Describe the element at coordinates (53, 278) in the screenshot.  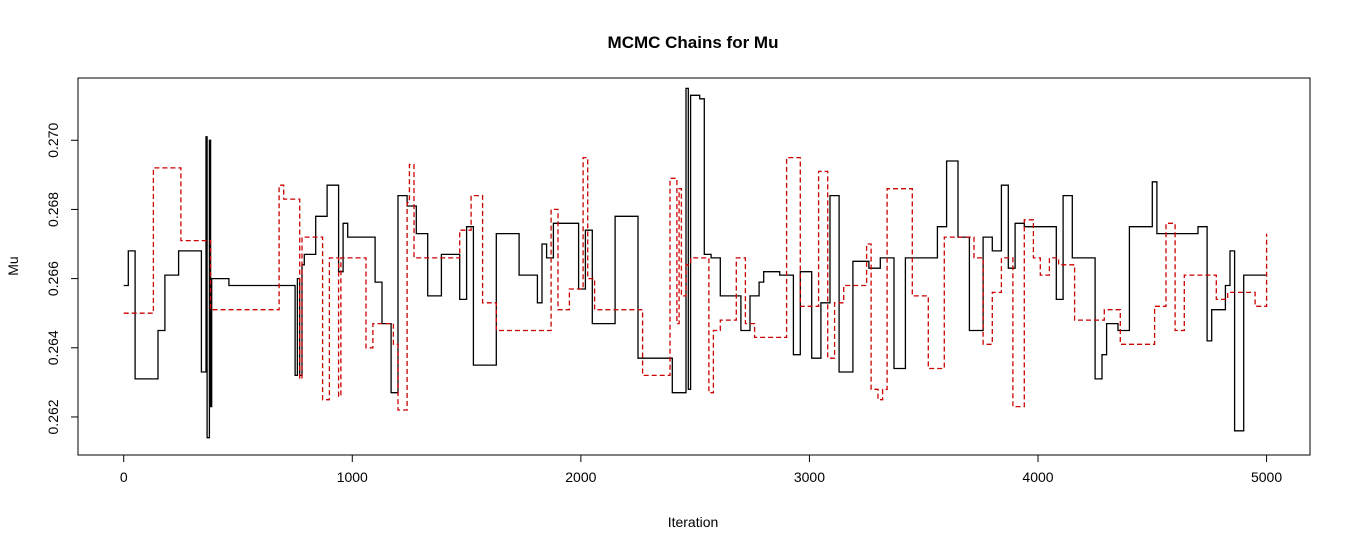
I see `y-tick-label: 0.266` at that location.